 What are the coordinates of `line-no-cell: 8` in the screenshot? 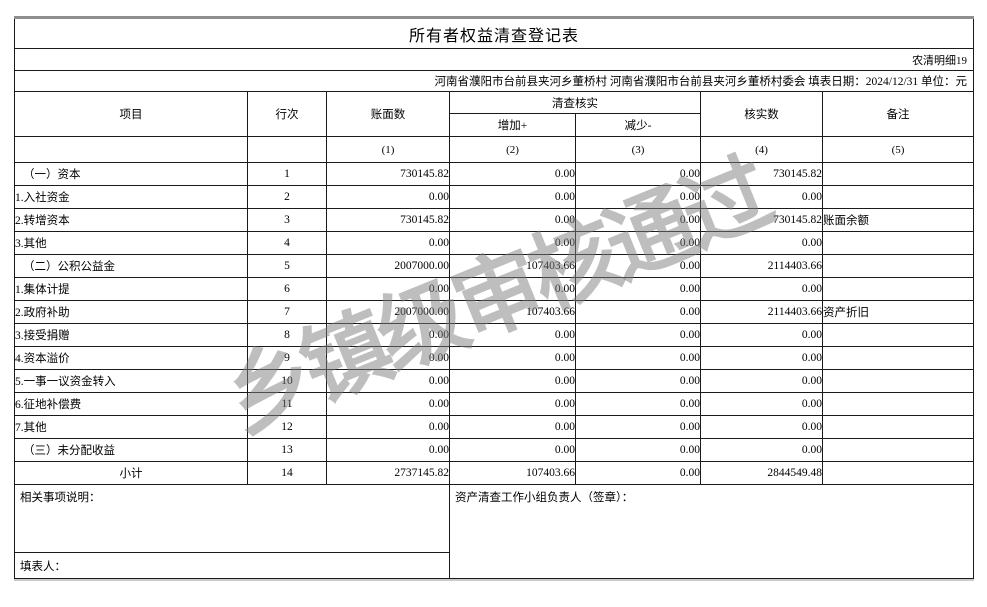 It's located at (287, 335).